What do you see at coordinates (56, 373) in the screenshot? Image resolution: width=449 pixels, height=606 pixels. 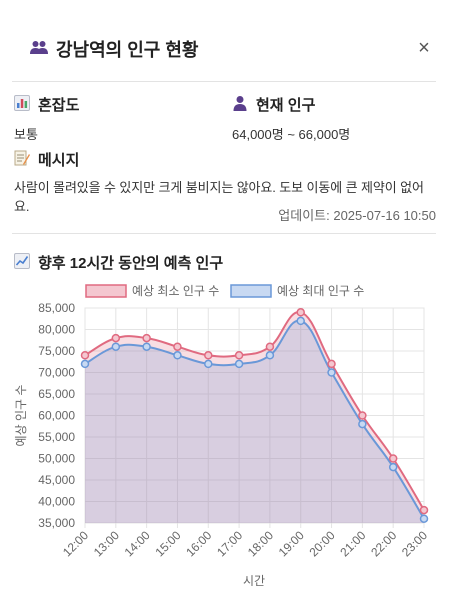 I see `y-tick-label: 70,000` at bounding box center [56, 373].